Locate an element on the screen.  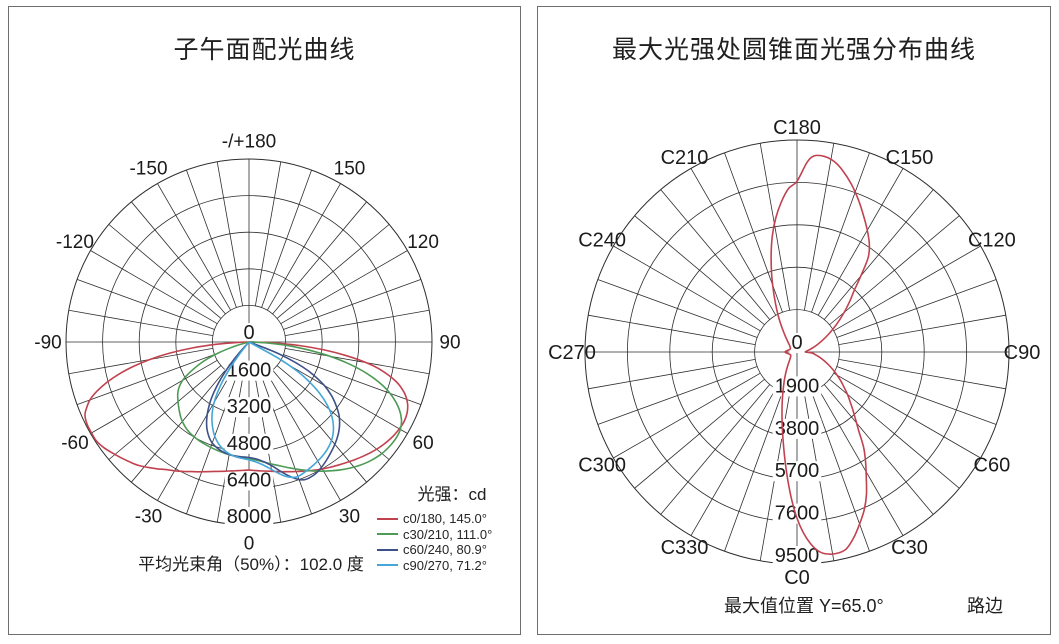
legend-label-c60-240: c60/240, 80.9° is located at coordinates (445, 550).